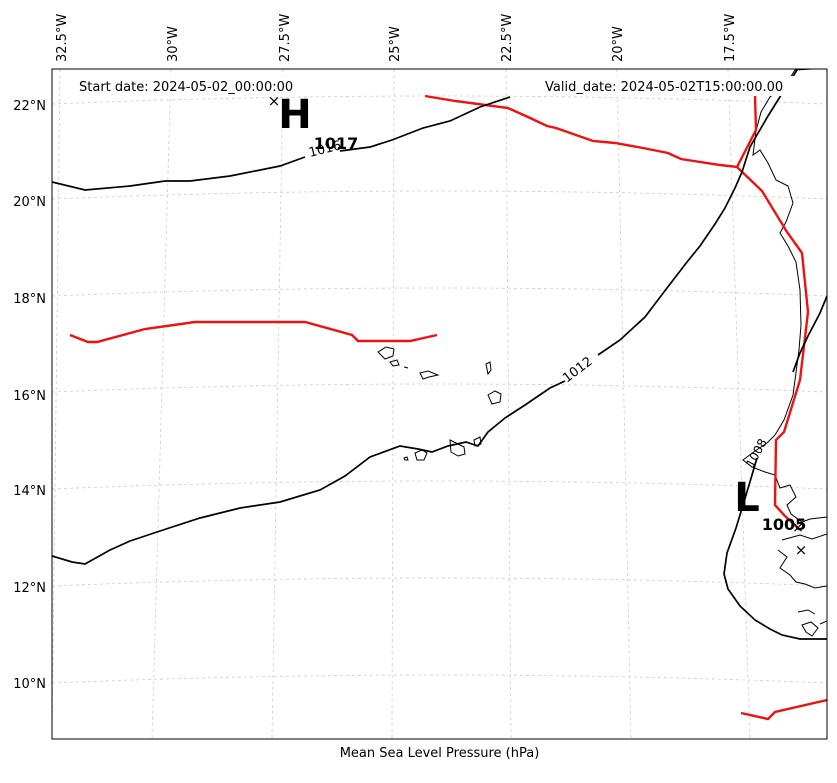 The width and height of the screenshot is (837, 783). Describe the element at coordinates (395, 44) in the screenshot. I see `lon-tick-label: 25°W` at that location.